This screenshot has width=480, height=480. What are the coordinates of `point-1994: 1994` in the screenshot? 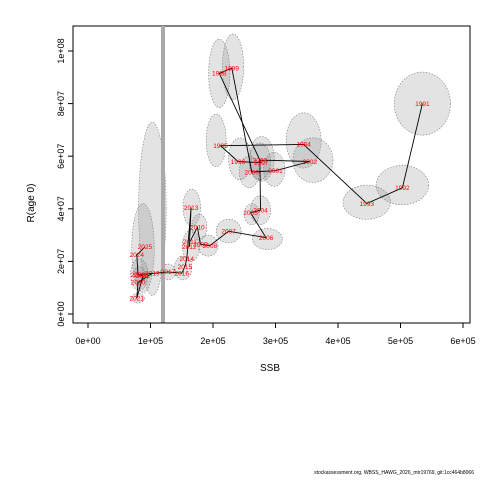 It's located at (303, 145).